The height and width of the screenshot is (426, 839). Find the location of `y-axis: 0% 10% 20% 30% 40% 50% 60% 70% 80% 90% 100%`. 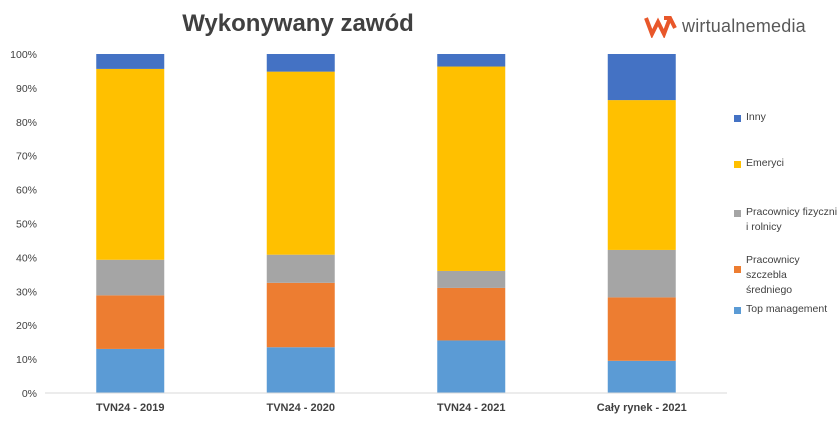

y-axis: 0% 10% 20% 30% 40% 50% 60% 70% 80% 90% 100% is located at coordinates (23, 224).